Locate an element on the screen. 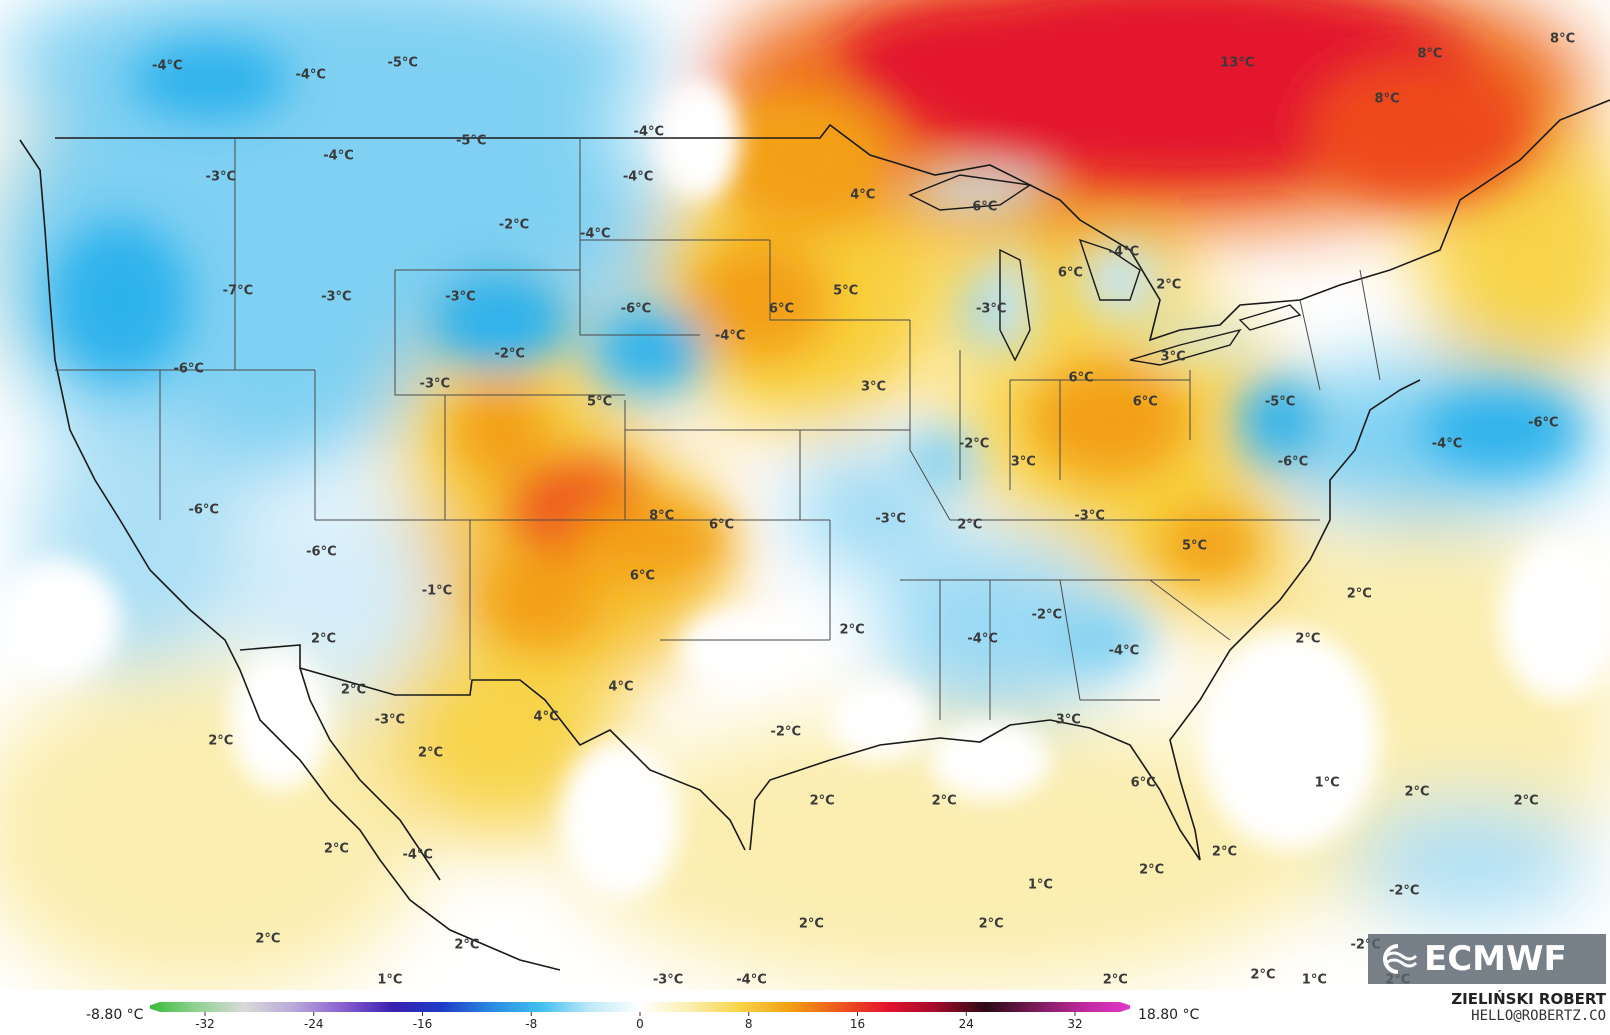 Image resolution: width=1610 pixels, height=1035 pixels. ecmwf-logo: ECMWF is located at coordinates (1487, 959).